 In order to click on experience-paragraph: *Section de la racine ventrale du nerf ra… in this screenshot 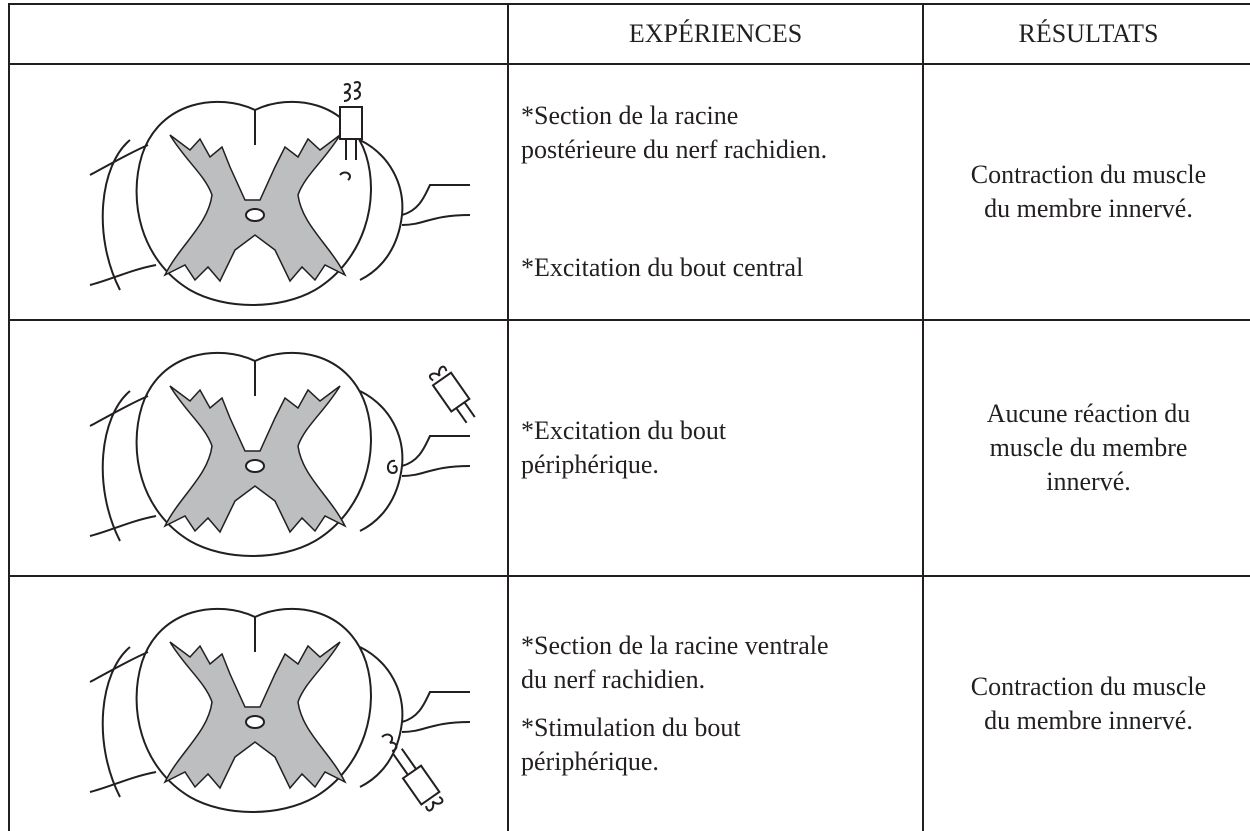, I will do `click(721, 663)`.